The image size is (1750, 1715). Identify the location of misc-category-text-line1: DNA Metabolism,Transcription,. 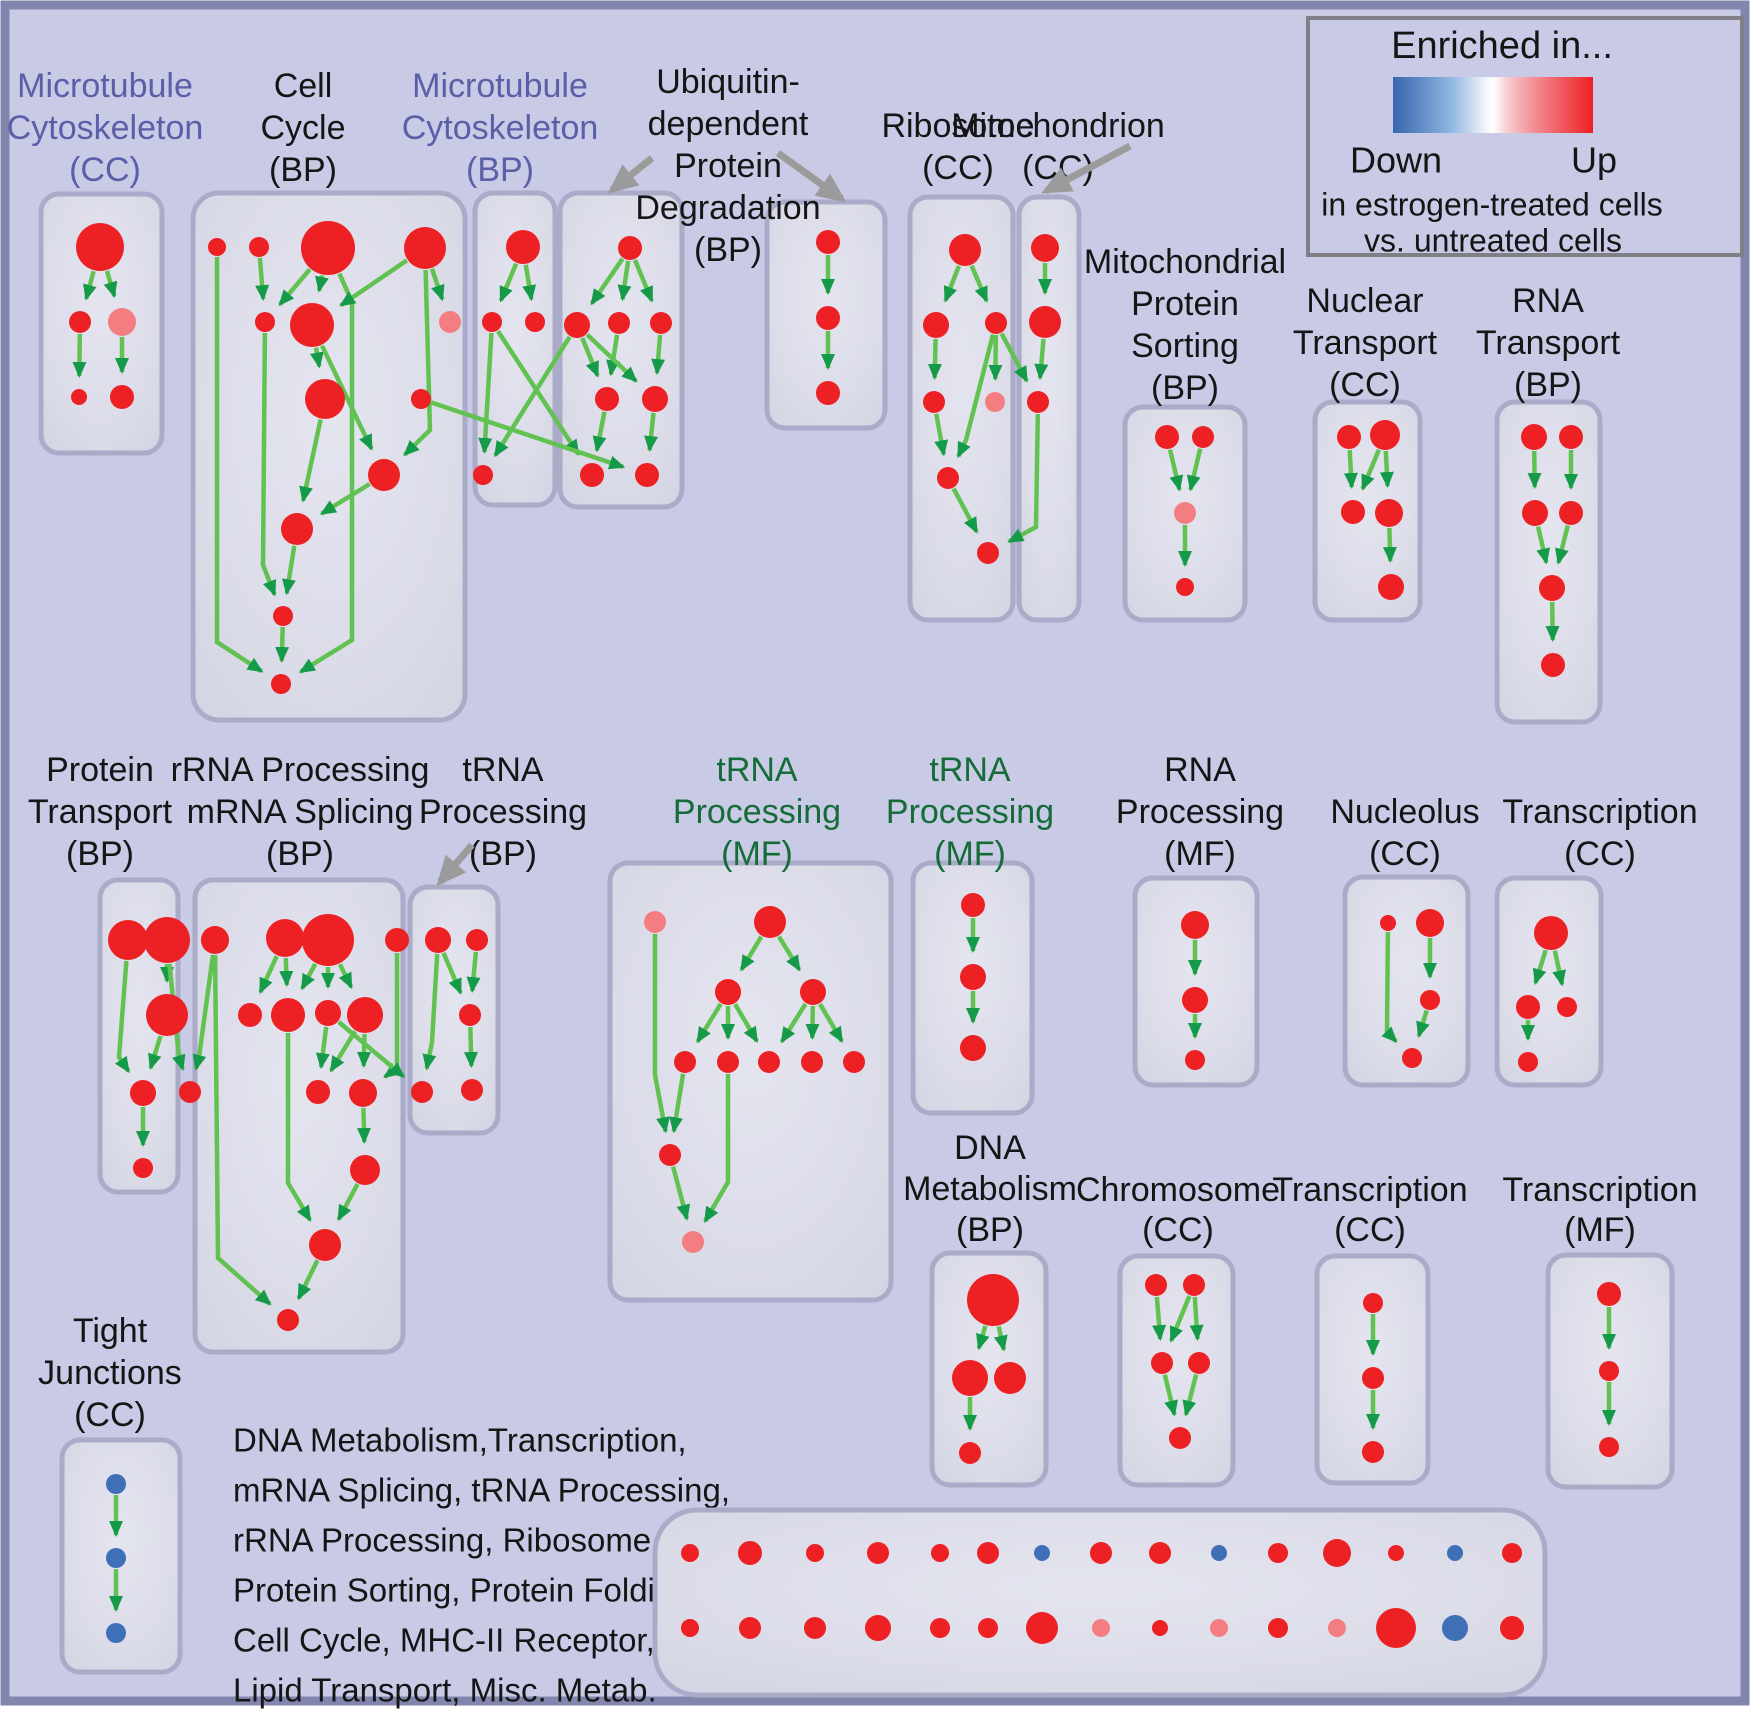
(460, 1440).